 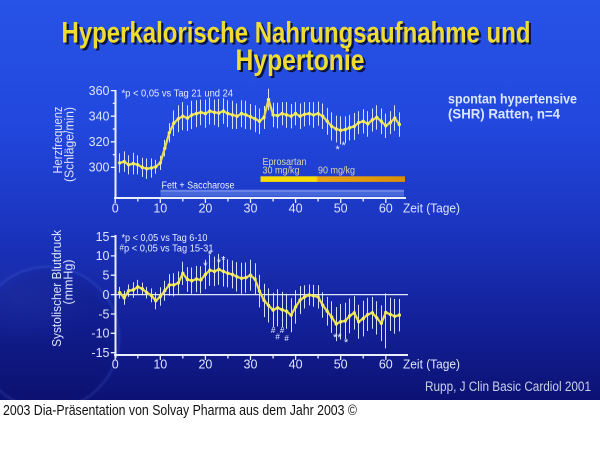 I want to click on svg-text: Eprosartan, so click(x=285, y=162).